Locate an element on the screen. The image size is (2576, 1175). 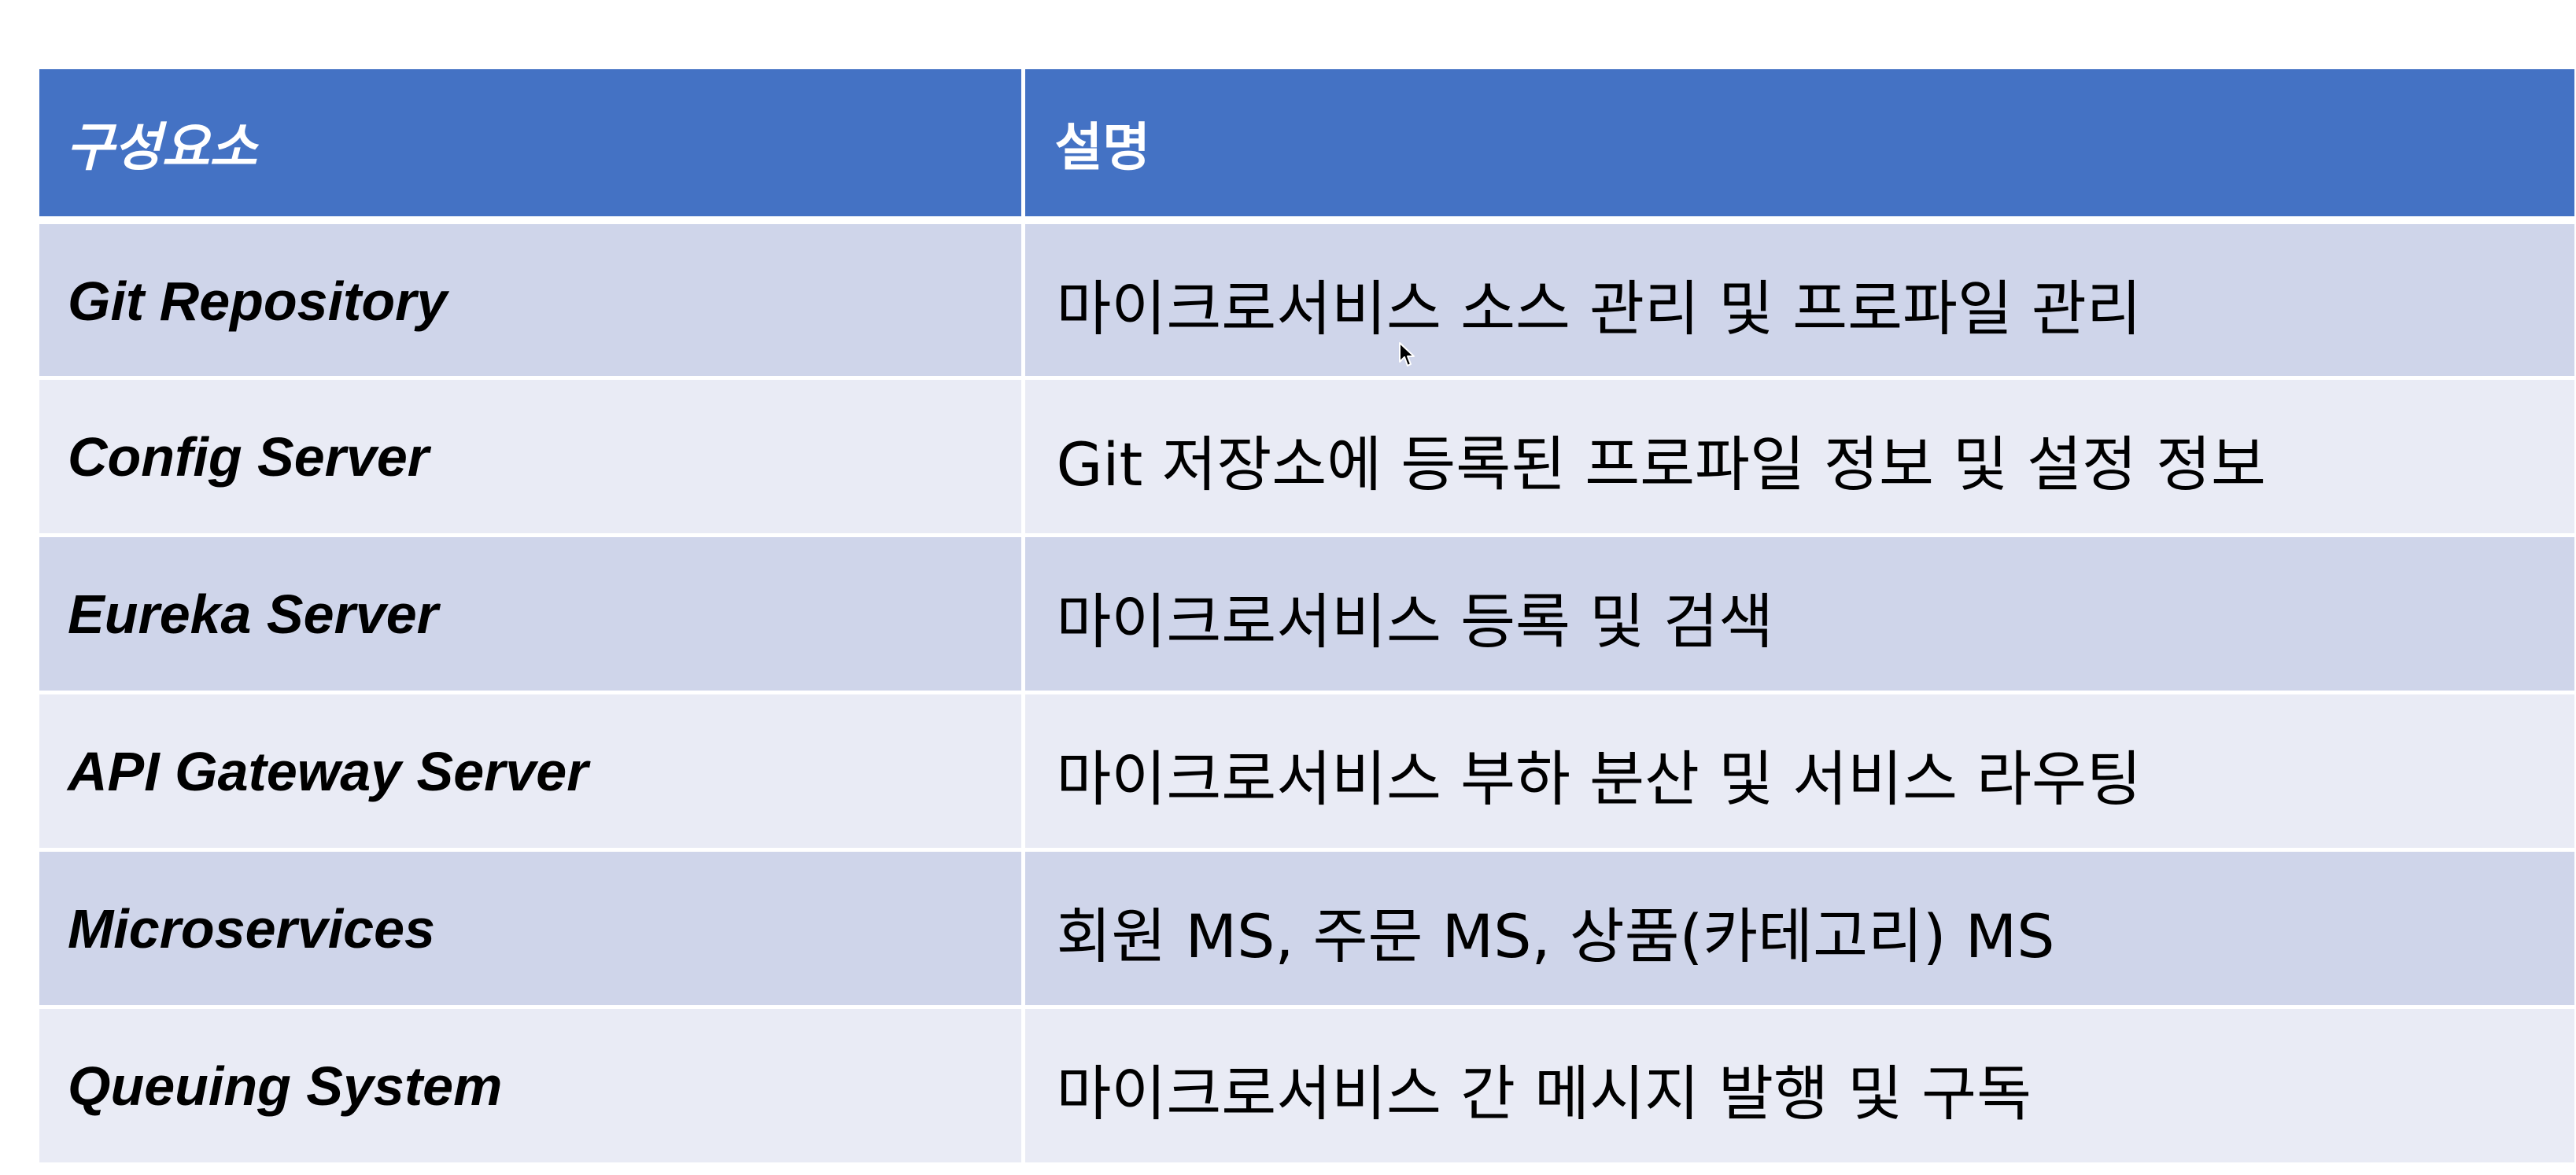
component-name: Eureka Server is located at coordinates (532, 614).